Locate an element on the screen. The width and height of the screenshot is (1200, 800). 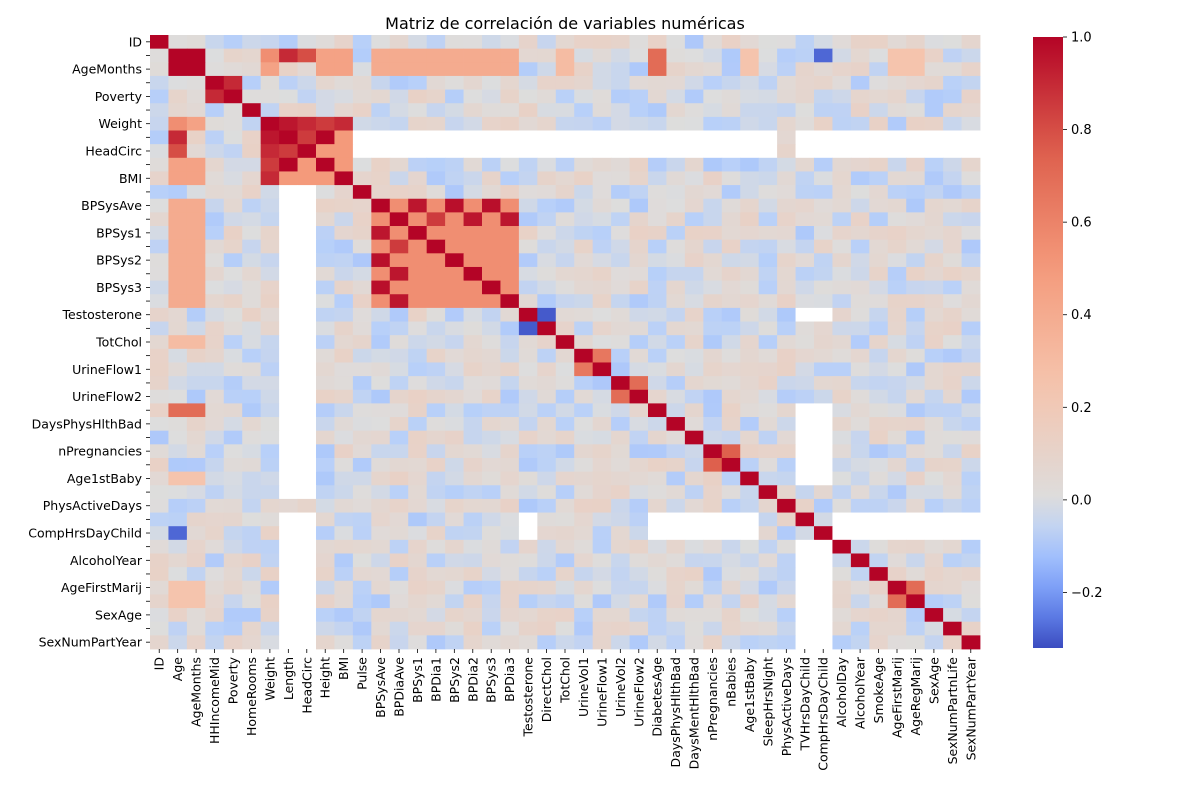
x-tick-label: UrineVol2 is located at coordinates (620, 687).